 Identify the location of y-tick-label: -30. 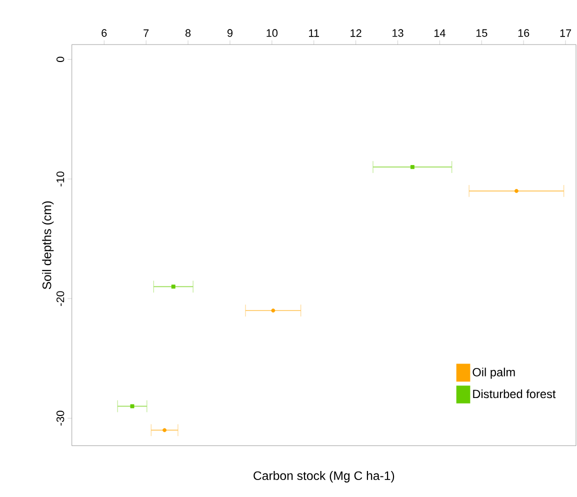
(60, 418).